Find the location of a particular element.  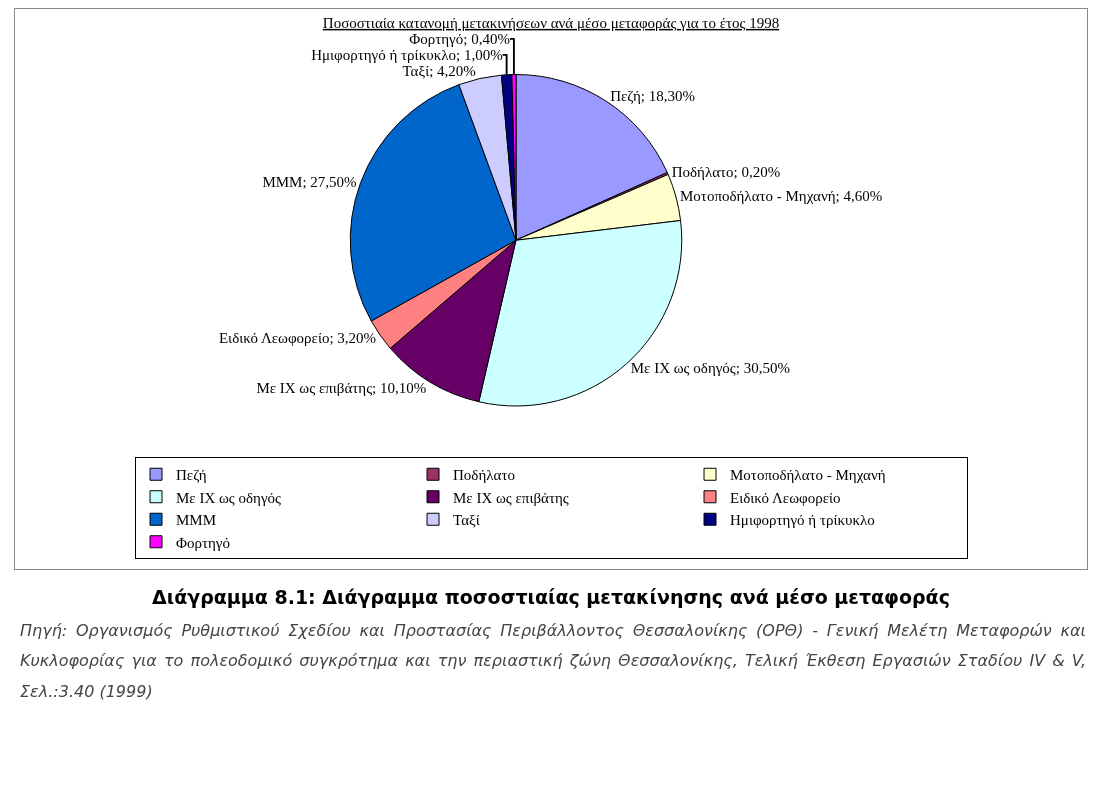

data-label: Με ΙΧ ως οδηγός; 30,50% is located at coordinates (710, 367).